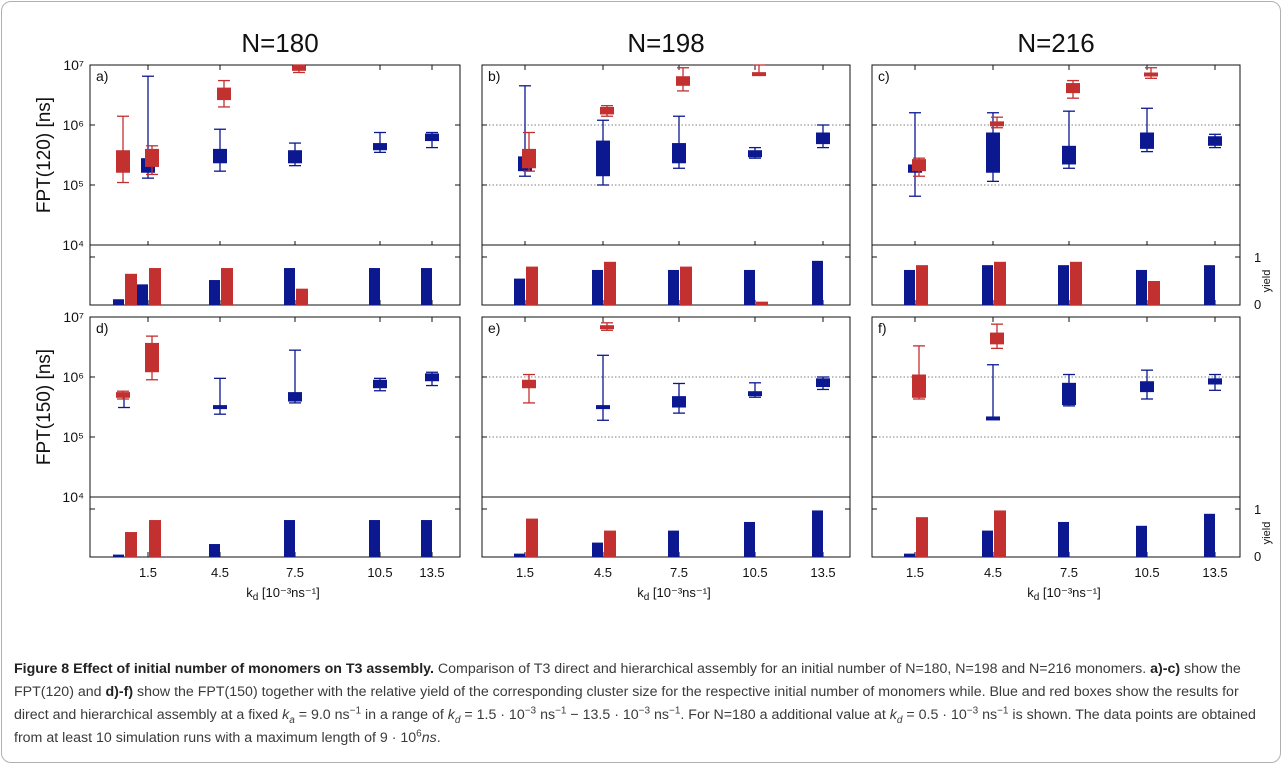  I want to click on caption-ref: a), so click(1156, 669).